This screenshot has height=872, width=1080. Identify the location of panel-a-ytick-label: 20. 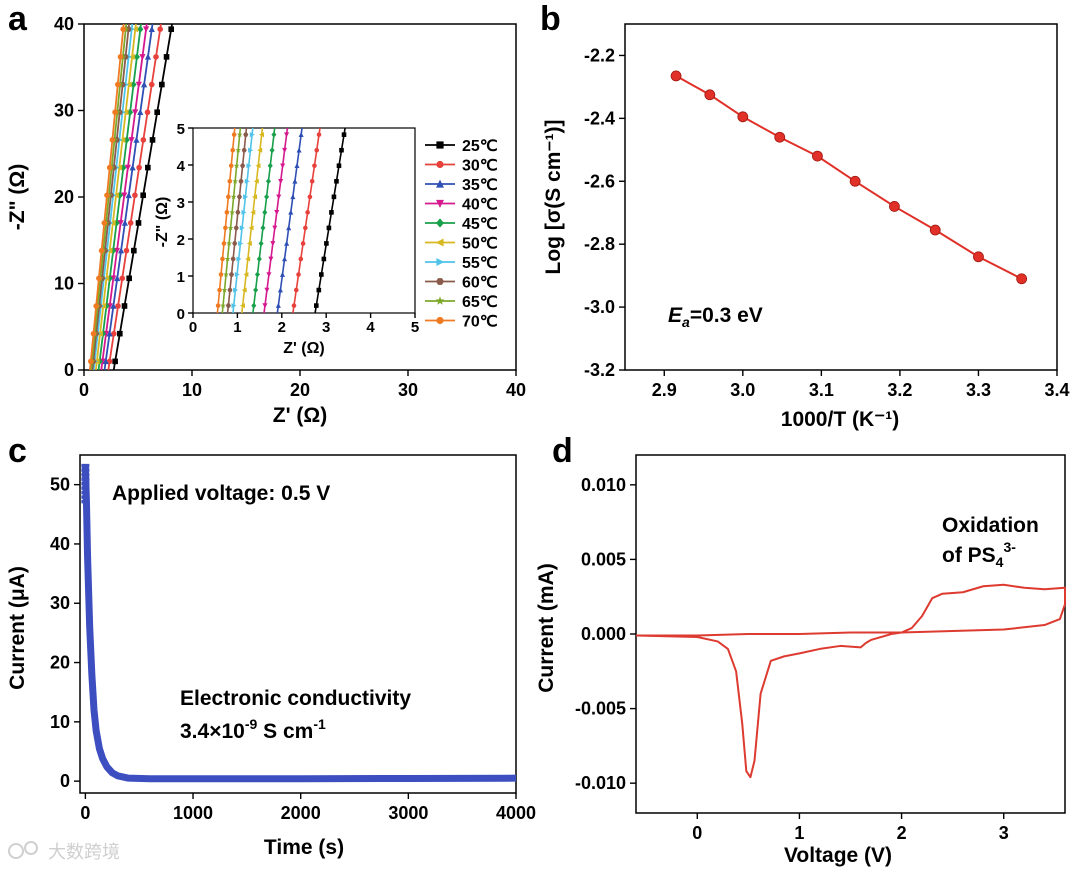
(64, 197).